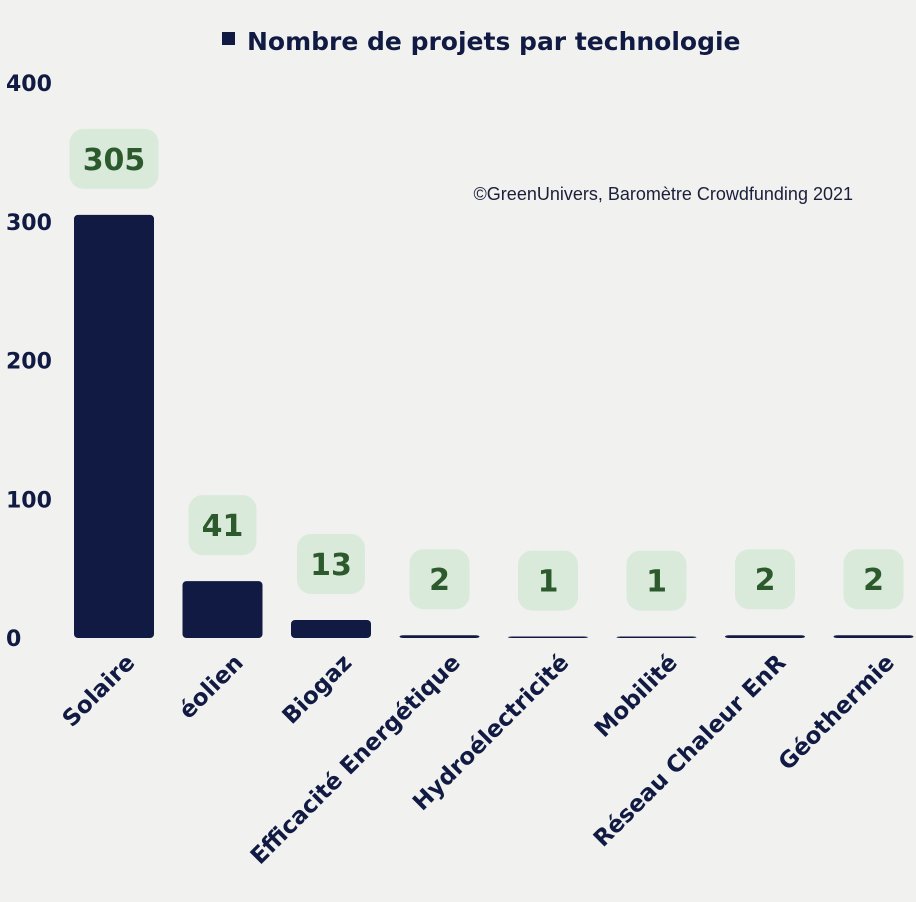 The width and height of the screenshot is (916, 902). I want to click on y-tick-label: 300, so click(29, 223).